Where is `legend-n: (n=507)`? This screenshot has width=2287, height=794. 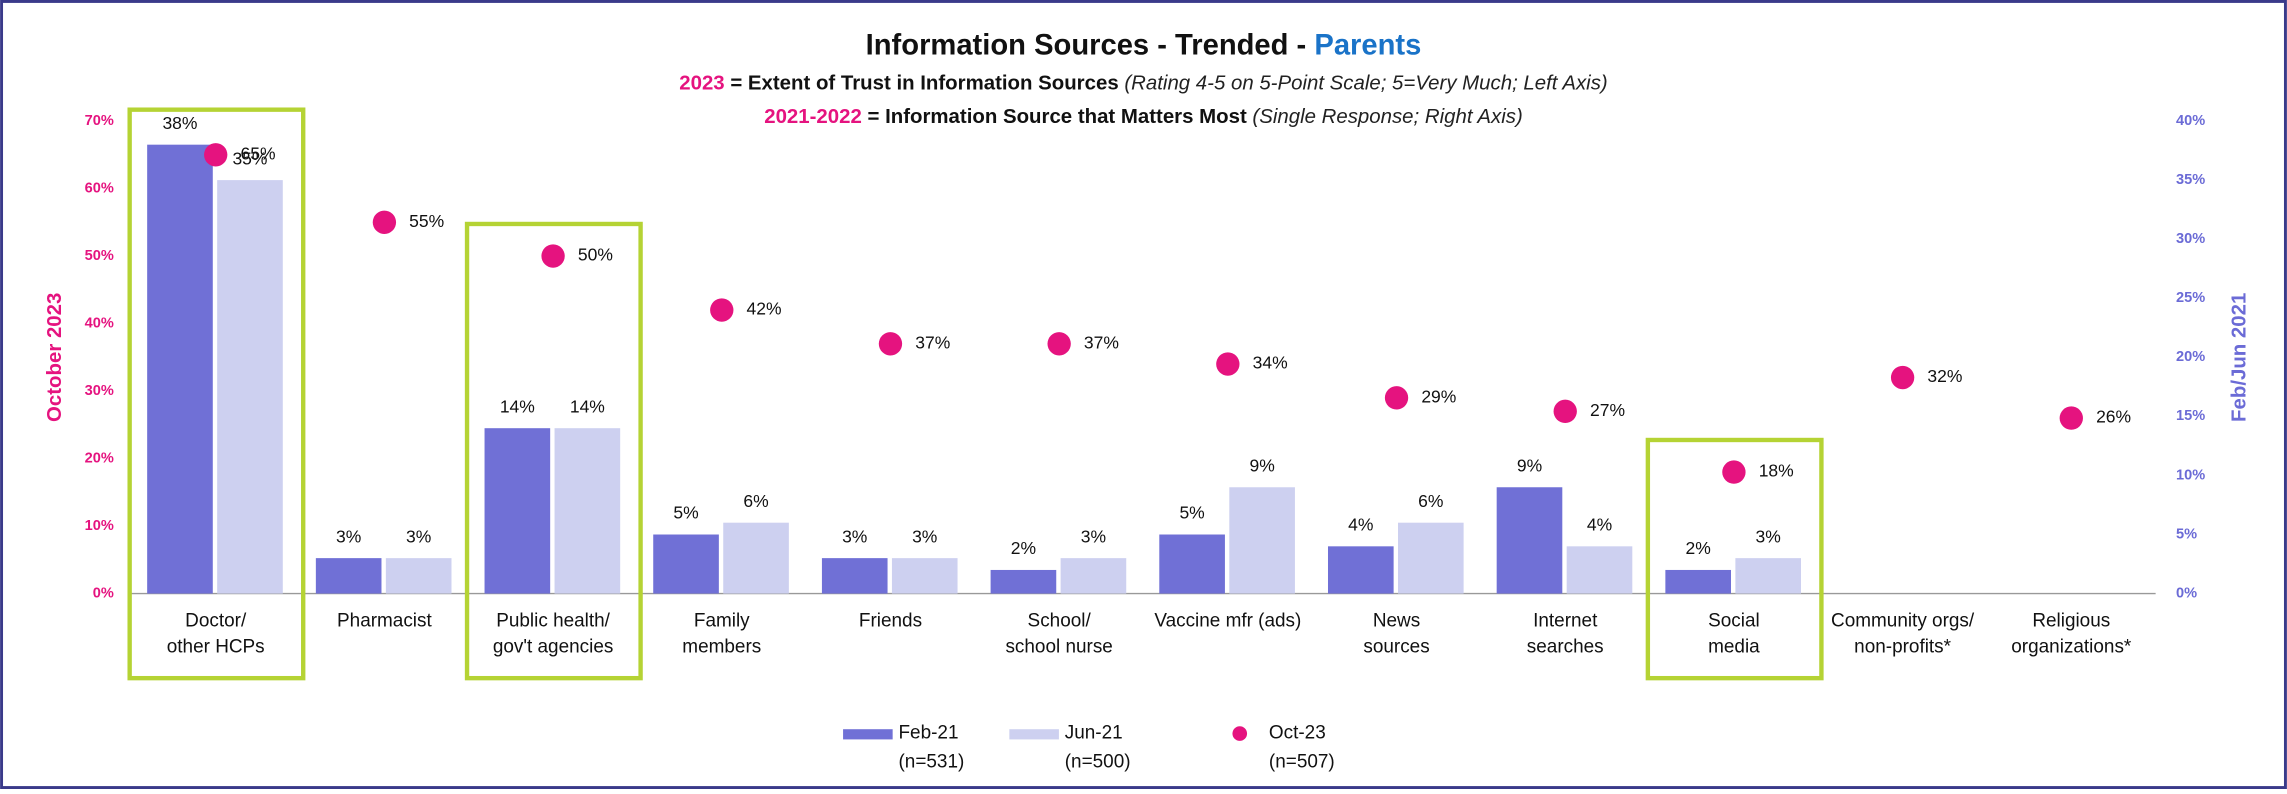
legend-n: (n=507) is located at coordinates (1302, 762).